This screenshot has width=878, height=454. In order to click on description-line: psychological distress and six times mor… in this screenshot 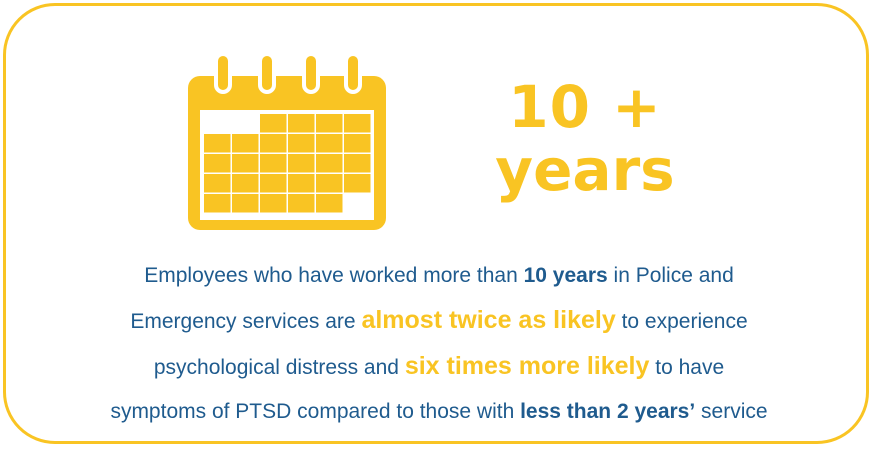, I will do `click(439, 366)`.